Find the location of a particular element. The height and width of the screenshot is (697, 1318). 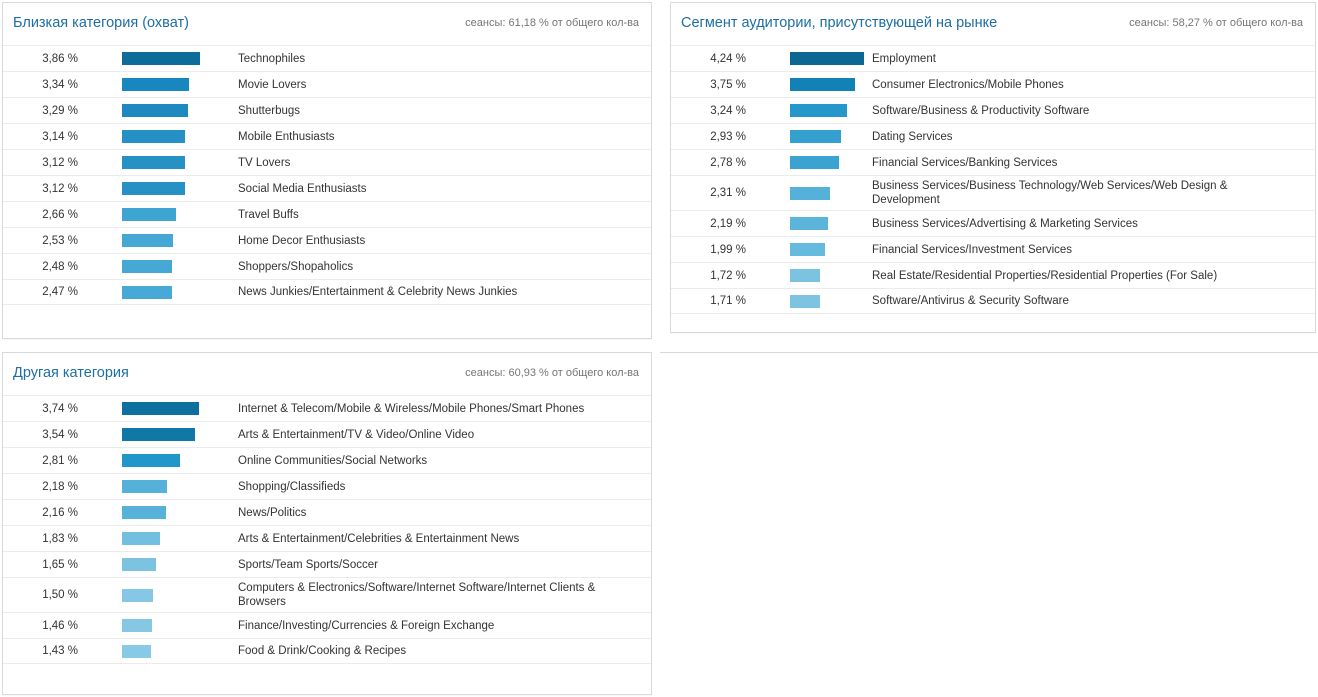

table-row: 1,65 % Sports/Team Sports/Soccer is located at coordinates (327, 564).